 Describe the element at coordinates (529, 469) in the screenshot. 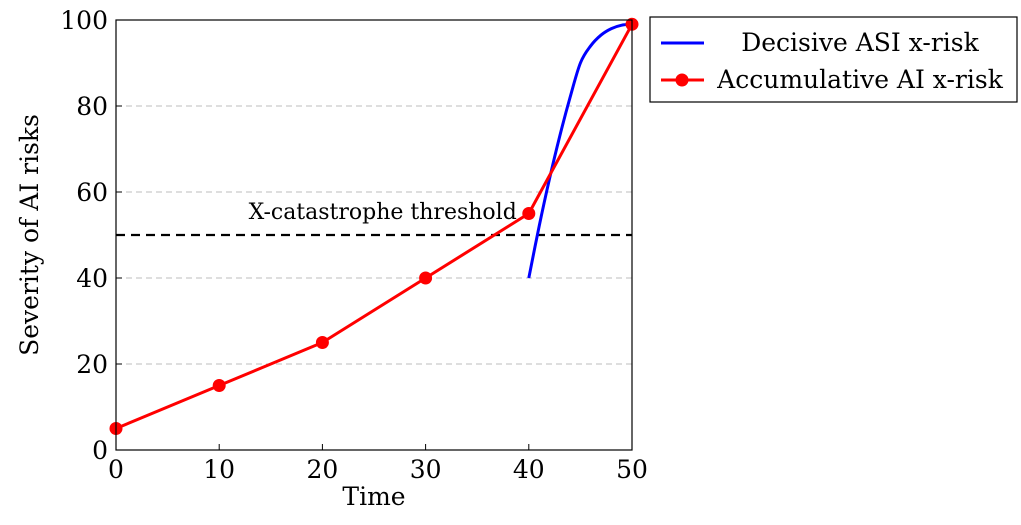

I see `x-tick-label: 40` at that location.